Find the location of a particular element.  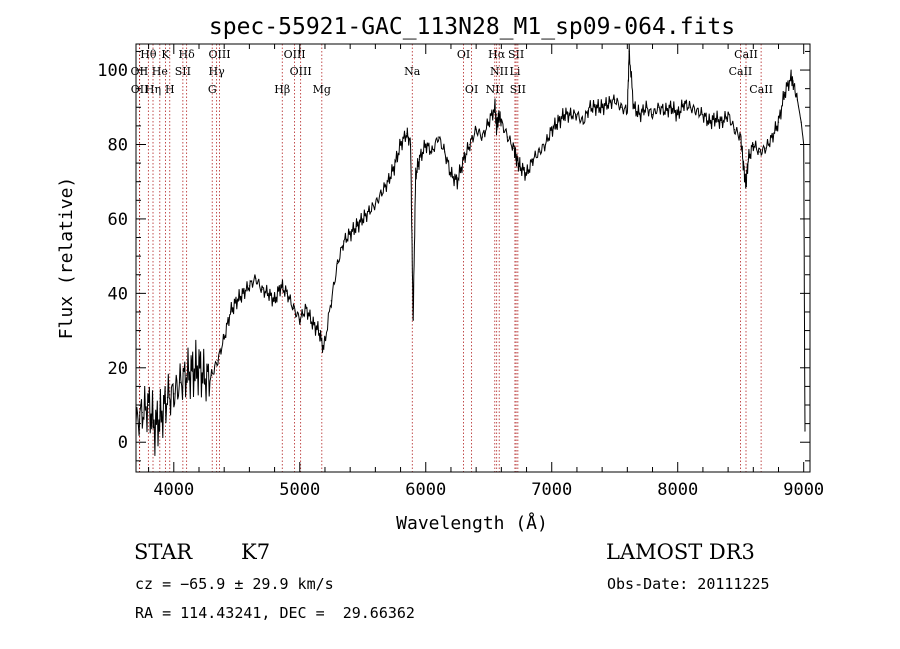

spectral-line-label: OI is located at coordinates (471, 89).